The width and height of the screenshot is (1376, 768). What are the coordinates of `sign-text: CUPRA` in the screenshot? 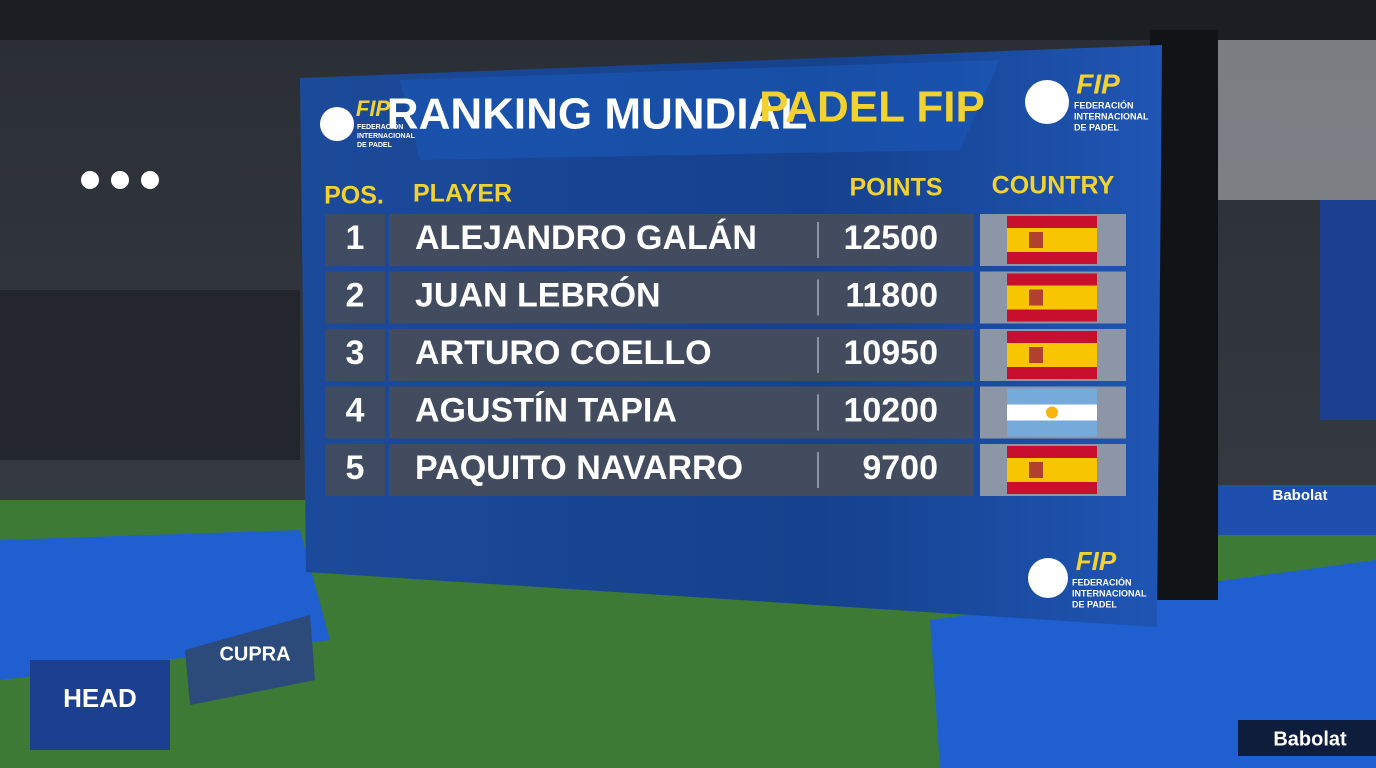 It's located at (254, 654).